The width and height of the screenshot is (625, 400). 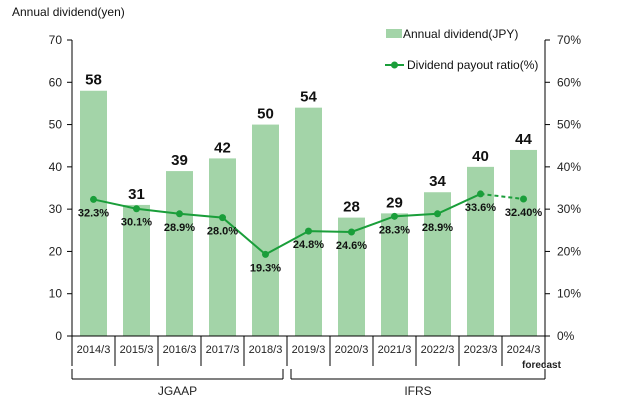 What do you see at coordinates (56, 251) in the screenshot?
I see `left-tick-label: 20` at bounding box center [56, 251].